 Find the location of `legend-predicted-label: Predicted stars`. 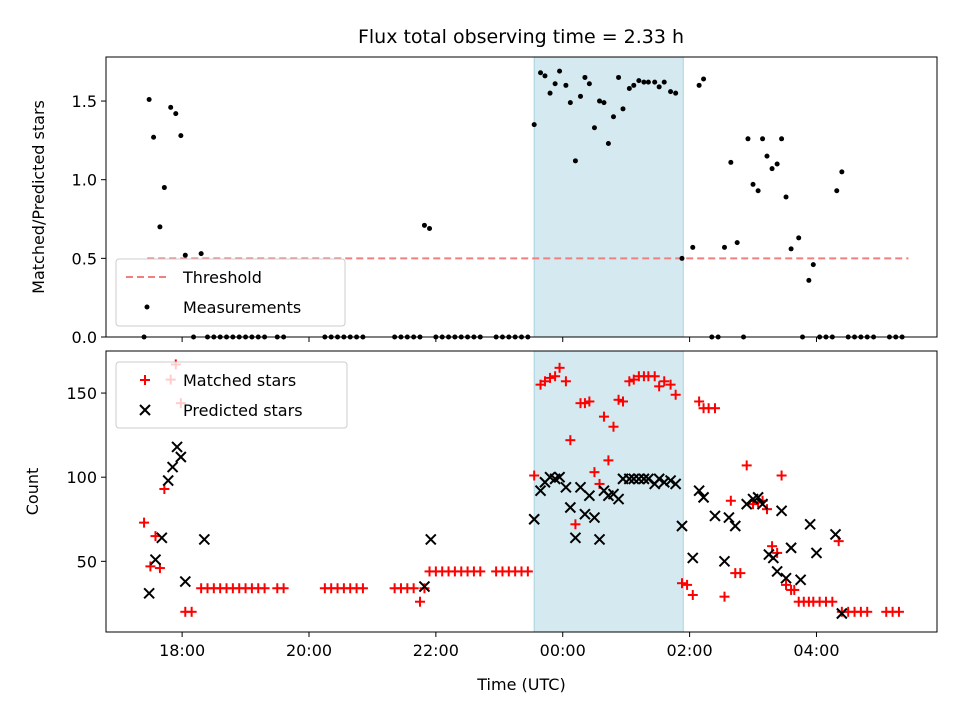

legend-predicted-label: Predicted stars is located at coordinates (243, 410).